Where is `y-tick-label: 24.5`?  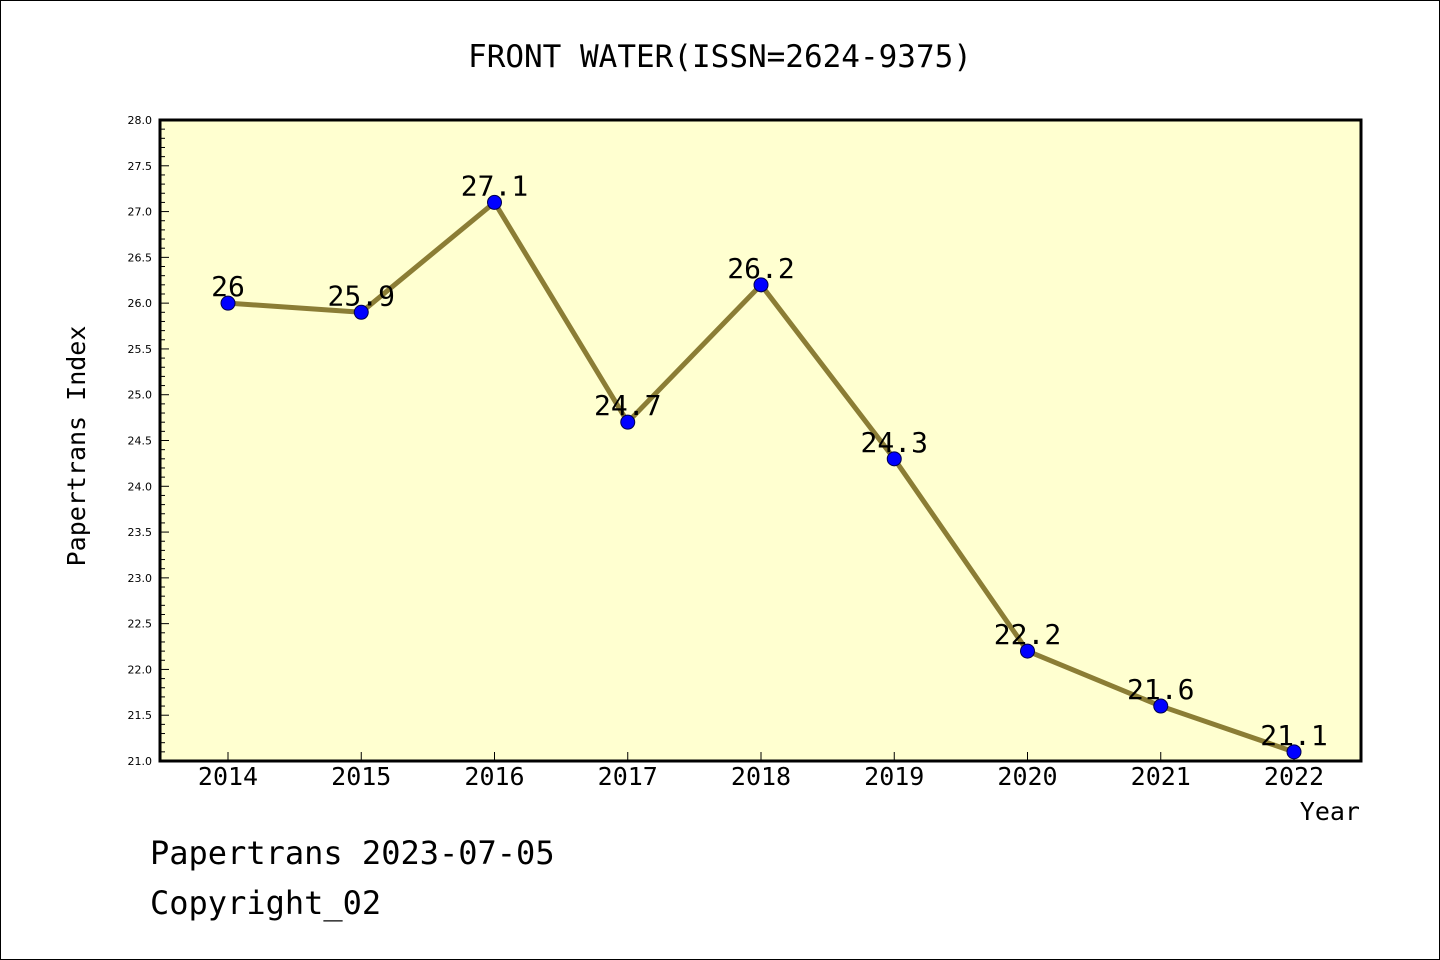
y-tick-label: 24.5 is located at coordinates (140, 441).